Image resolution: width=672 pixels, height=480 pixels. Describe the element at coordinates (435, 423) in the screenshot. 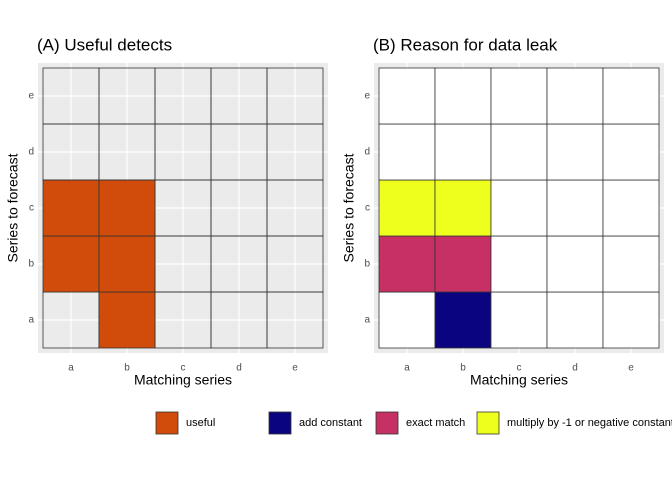

I see `legend-label: exact match` at that location.